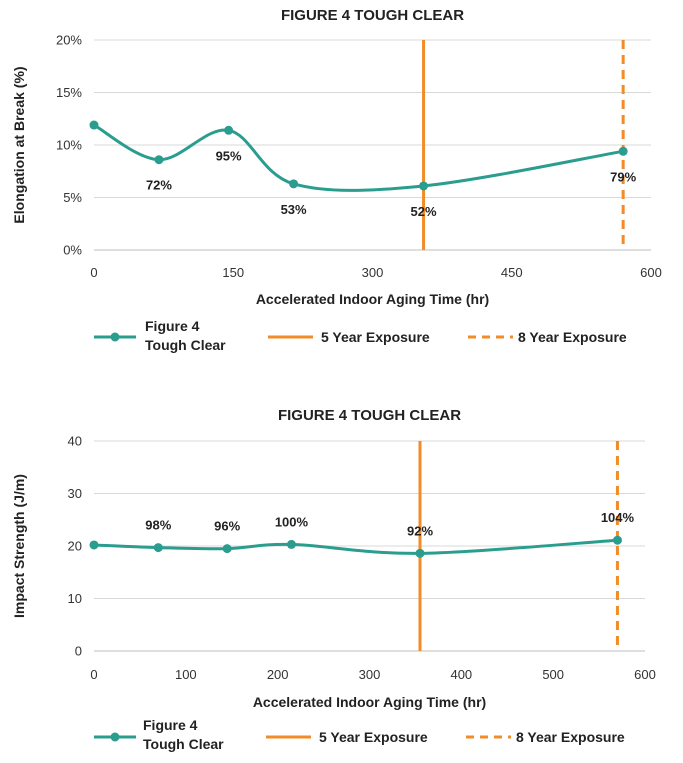 The image size is (683, 763). I want to click on y-tick-label: 10%, so click(69, 145).